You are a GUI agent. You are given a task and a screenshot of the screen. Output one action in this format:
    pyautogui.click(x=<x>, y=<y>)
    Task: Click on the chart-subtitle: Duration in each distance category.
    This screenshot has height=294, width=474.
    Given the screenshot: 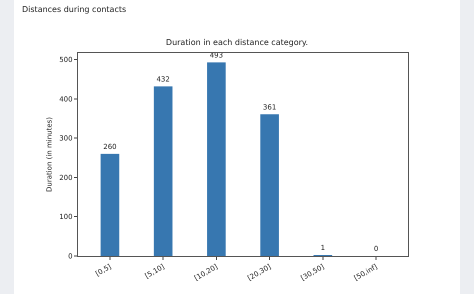 What is the action you would take?
    pyautogui.click(x=237, y=42)
    